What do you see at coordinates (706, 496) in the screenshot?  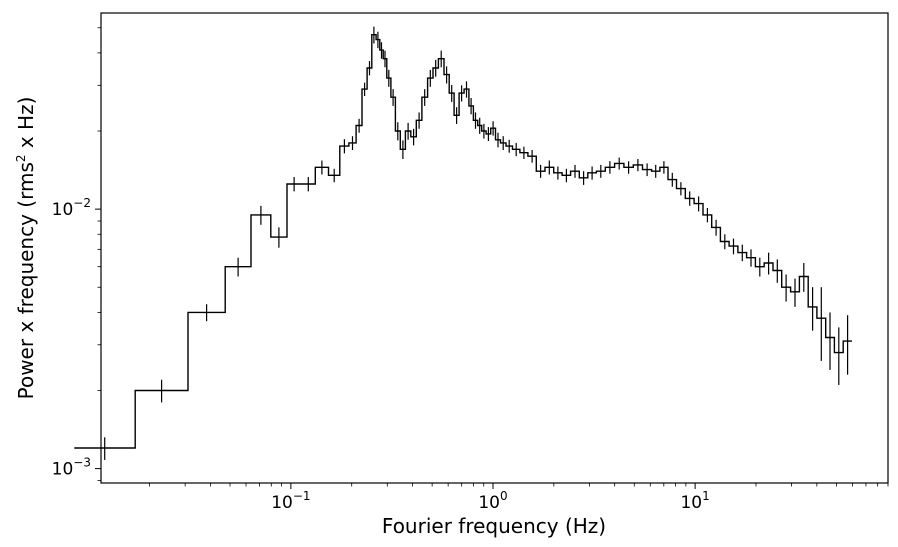 I see `x-tick-label-exponent: 1` at bounding box center [706, 496].